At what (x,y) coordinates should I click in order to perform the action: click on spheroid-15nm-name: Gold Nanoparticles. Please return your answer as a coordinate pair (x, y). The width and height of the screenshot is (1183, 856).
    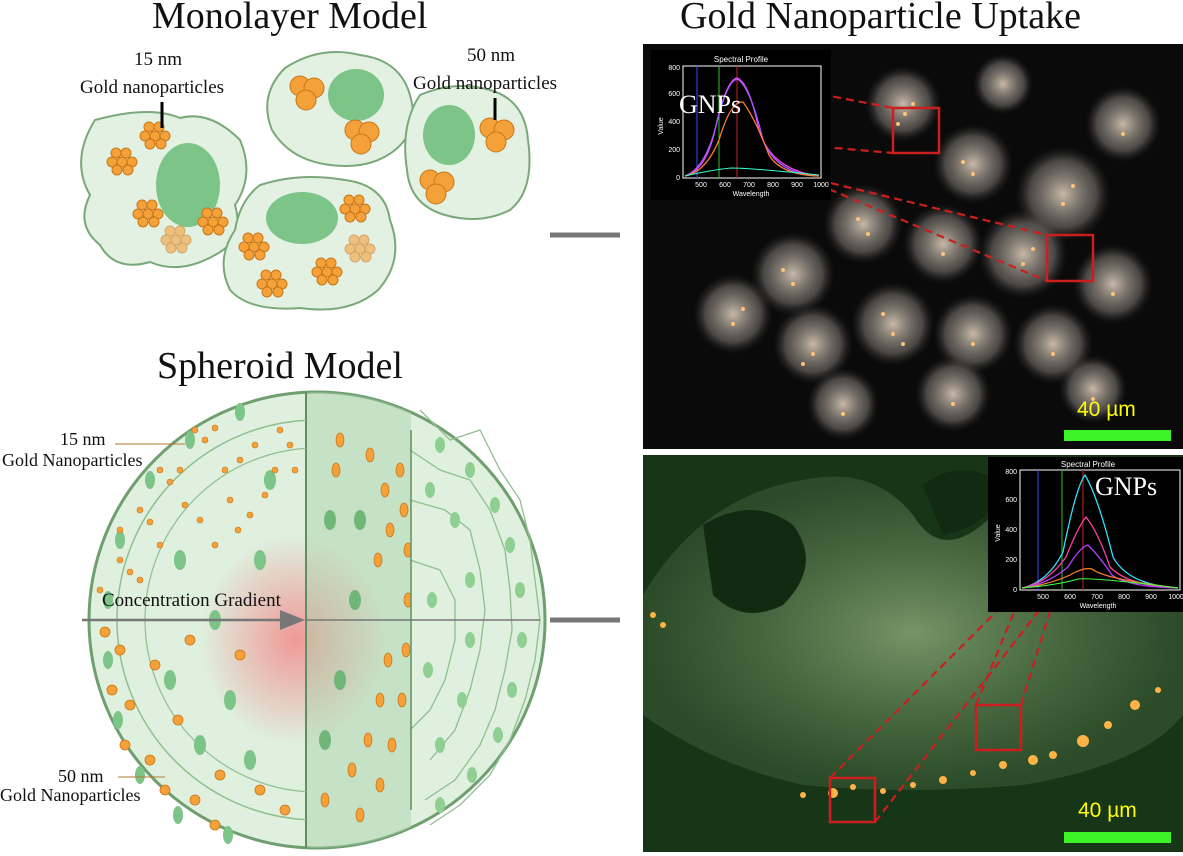
    Looking at the image, I should click on (72, 460).